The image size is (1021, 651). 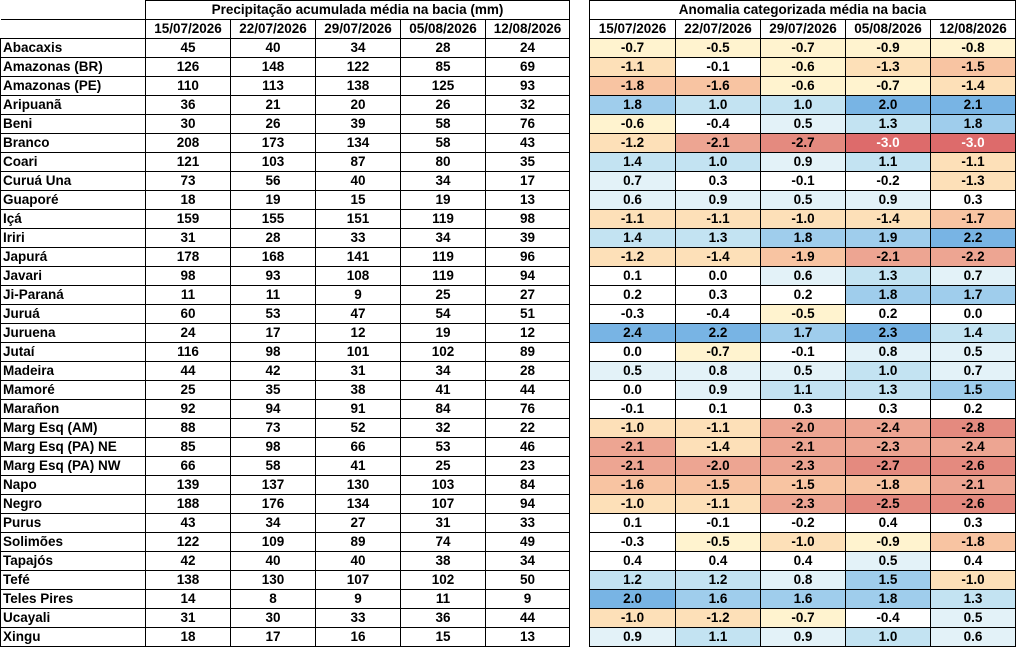 What do you see at coordinates (718, 599) in the screenshot?
I see `anom-value: 1.6` at bounding box center [718, 599].